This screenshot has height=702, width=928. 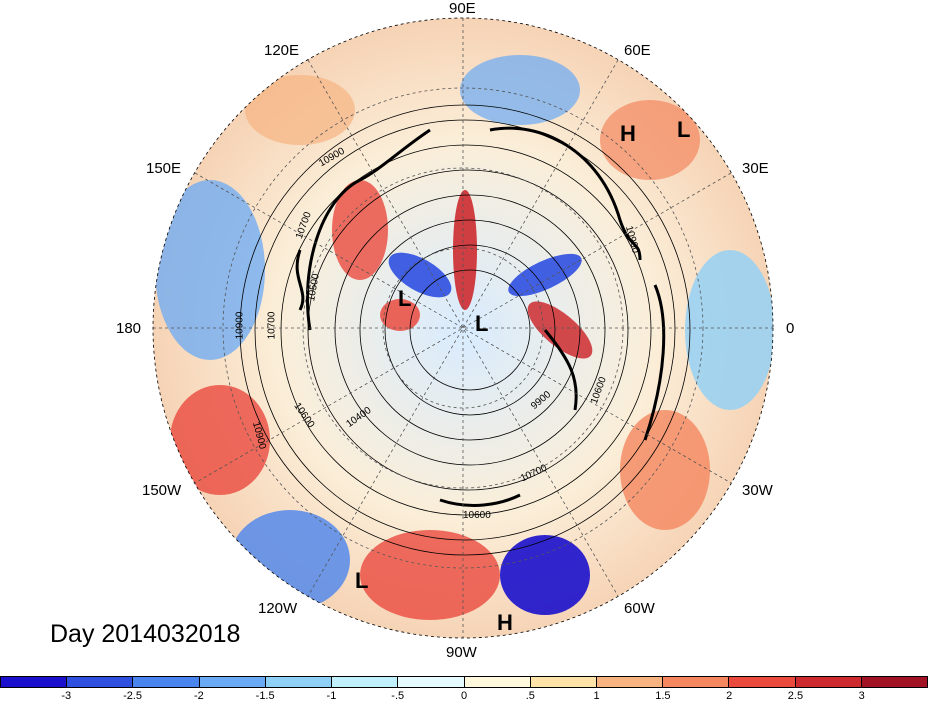 I want to click on lon-label-30e: 30E, so click(x=755, y=168).